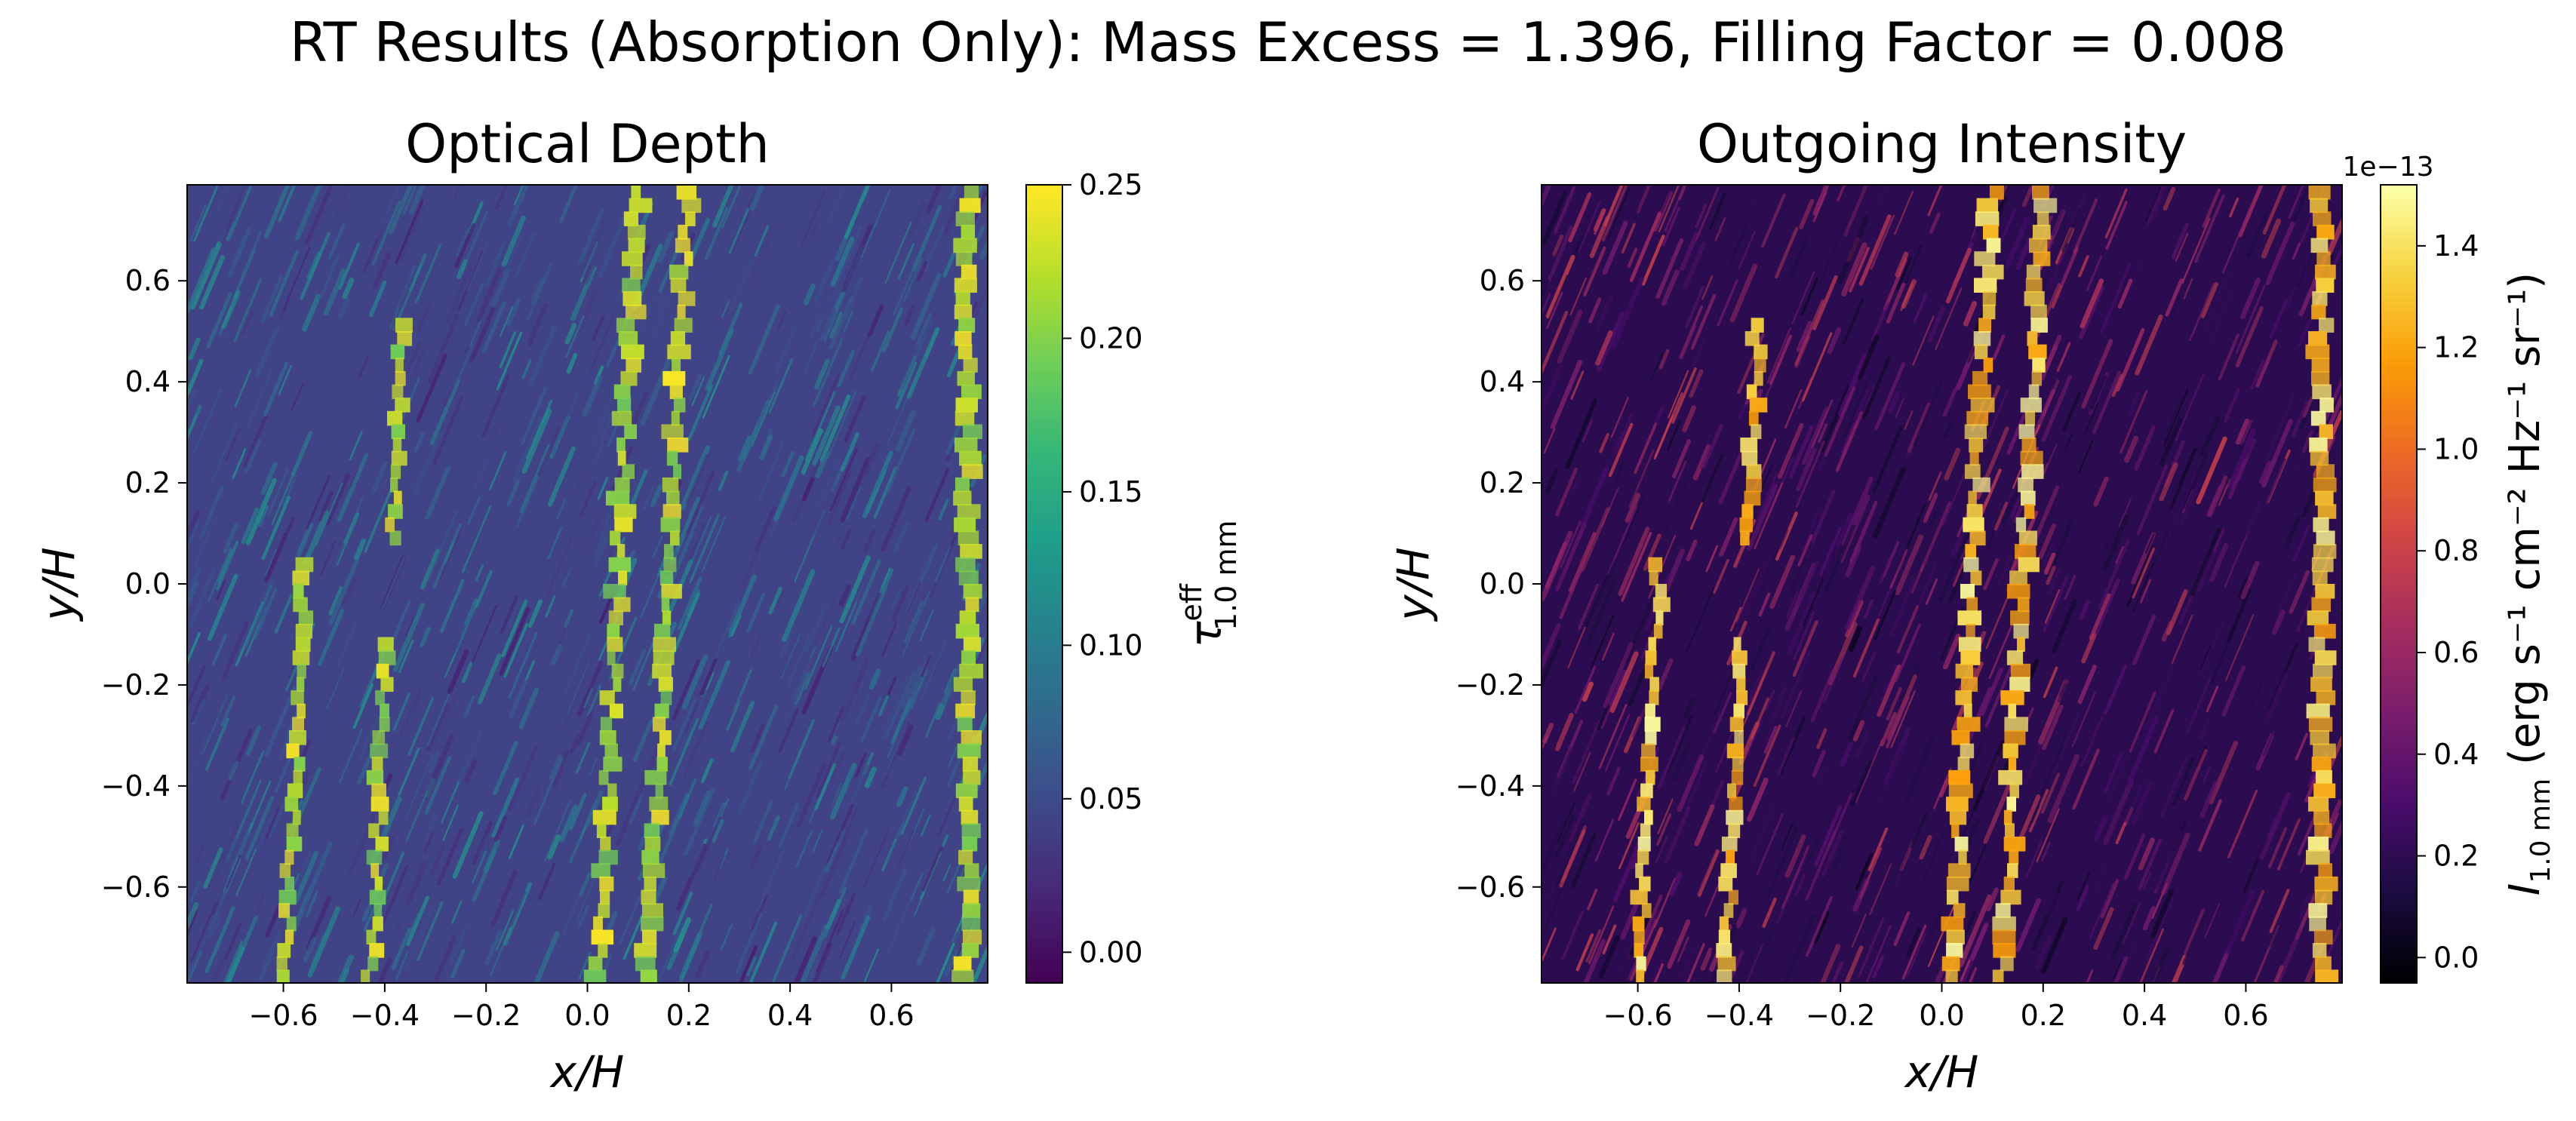 This screenshot has height=1121, width=2576. What do you see at coordinates (2456, 449) in the screenshot?
I see `colorbar-tick-label: 1.0` at bounding box center [2456, 449].